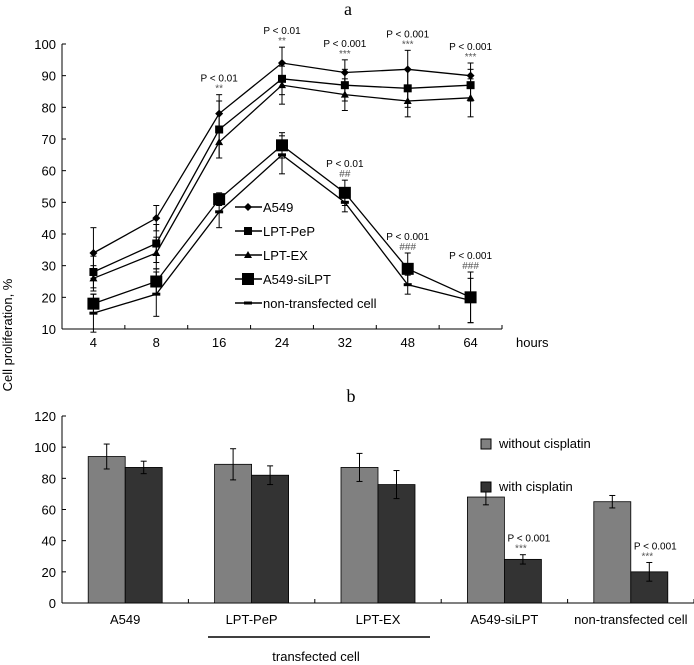  What do you see at coordinates (49, 202) in the screenshot?
I see `y-tick-label: 50` at bounding box center [49, 202].